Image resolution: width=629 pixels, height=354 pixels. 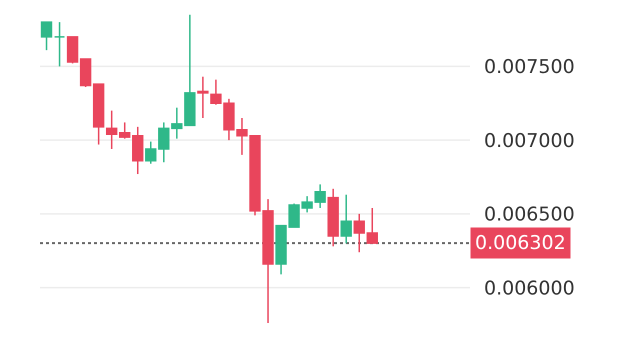 I want to click on y-tick-label: 0.006500, so click(x=529, y=215).